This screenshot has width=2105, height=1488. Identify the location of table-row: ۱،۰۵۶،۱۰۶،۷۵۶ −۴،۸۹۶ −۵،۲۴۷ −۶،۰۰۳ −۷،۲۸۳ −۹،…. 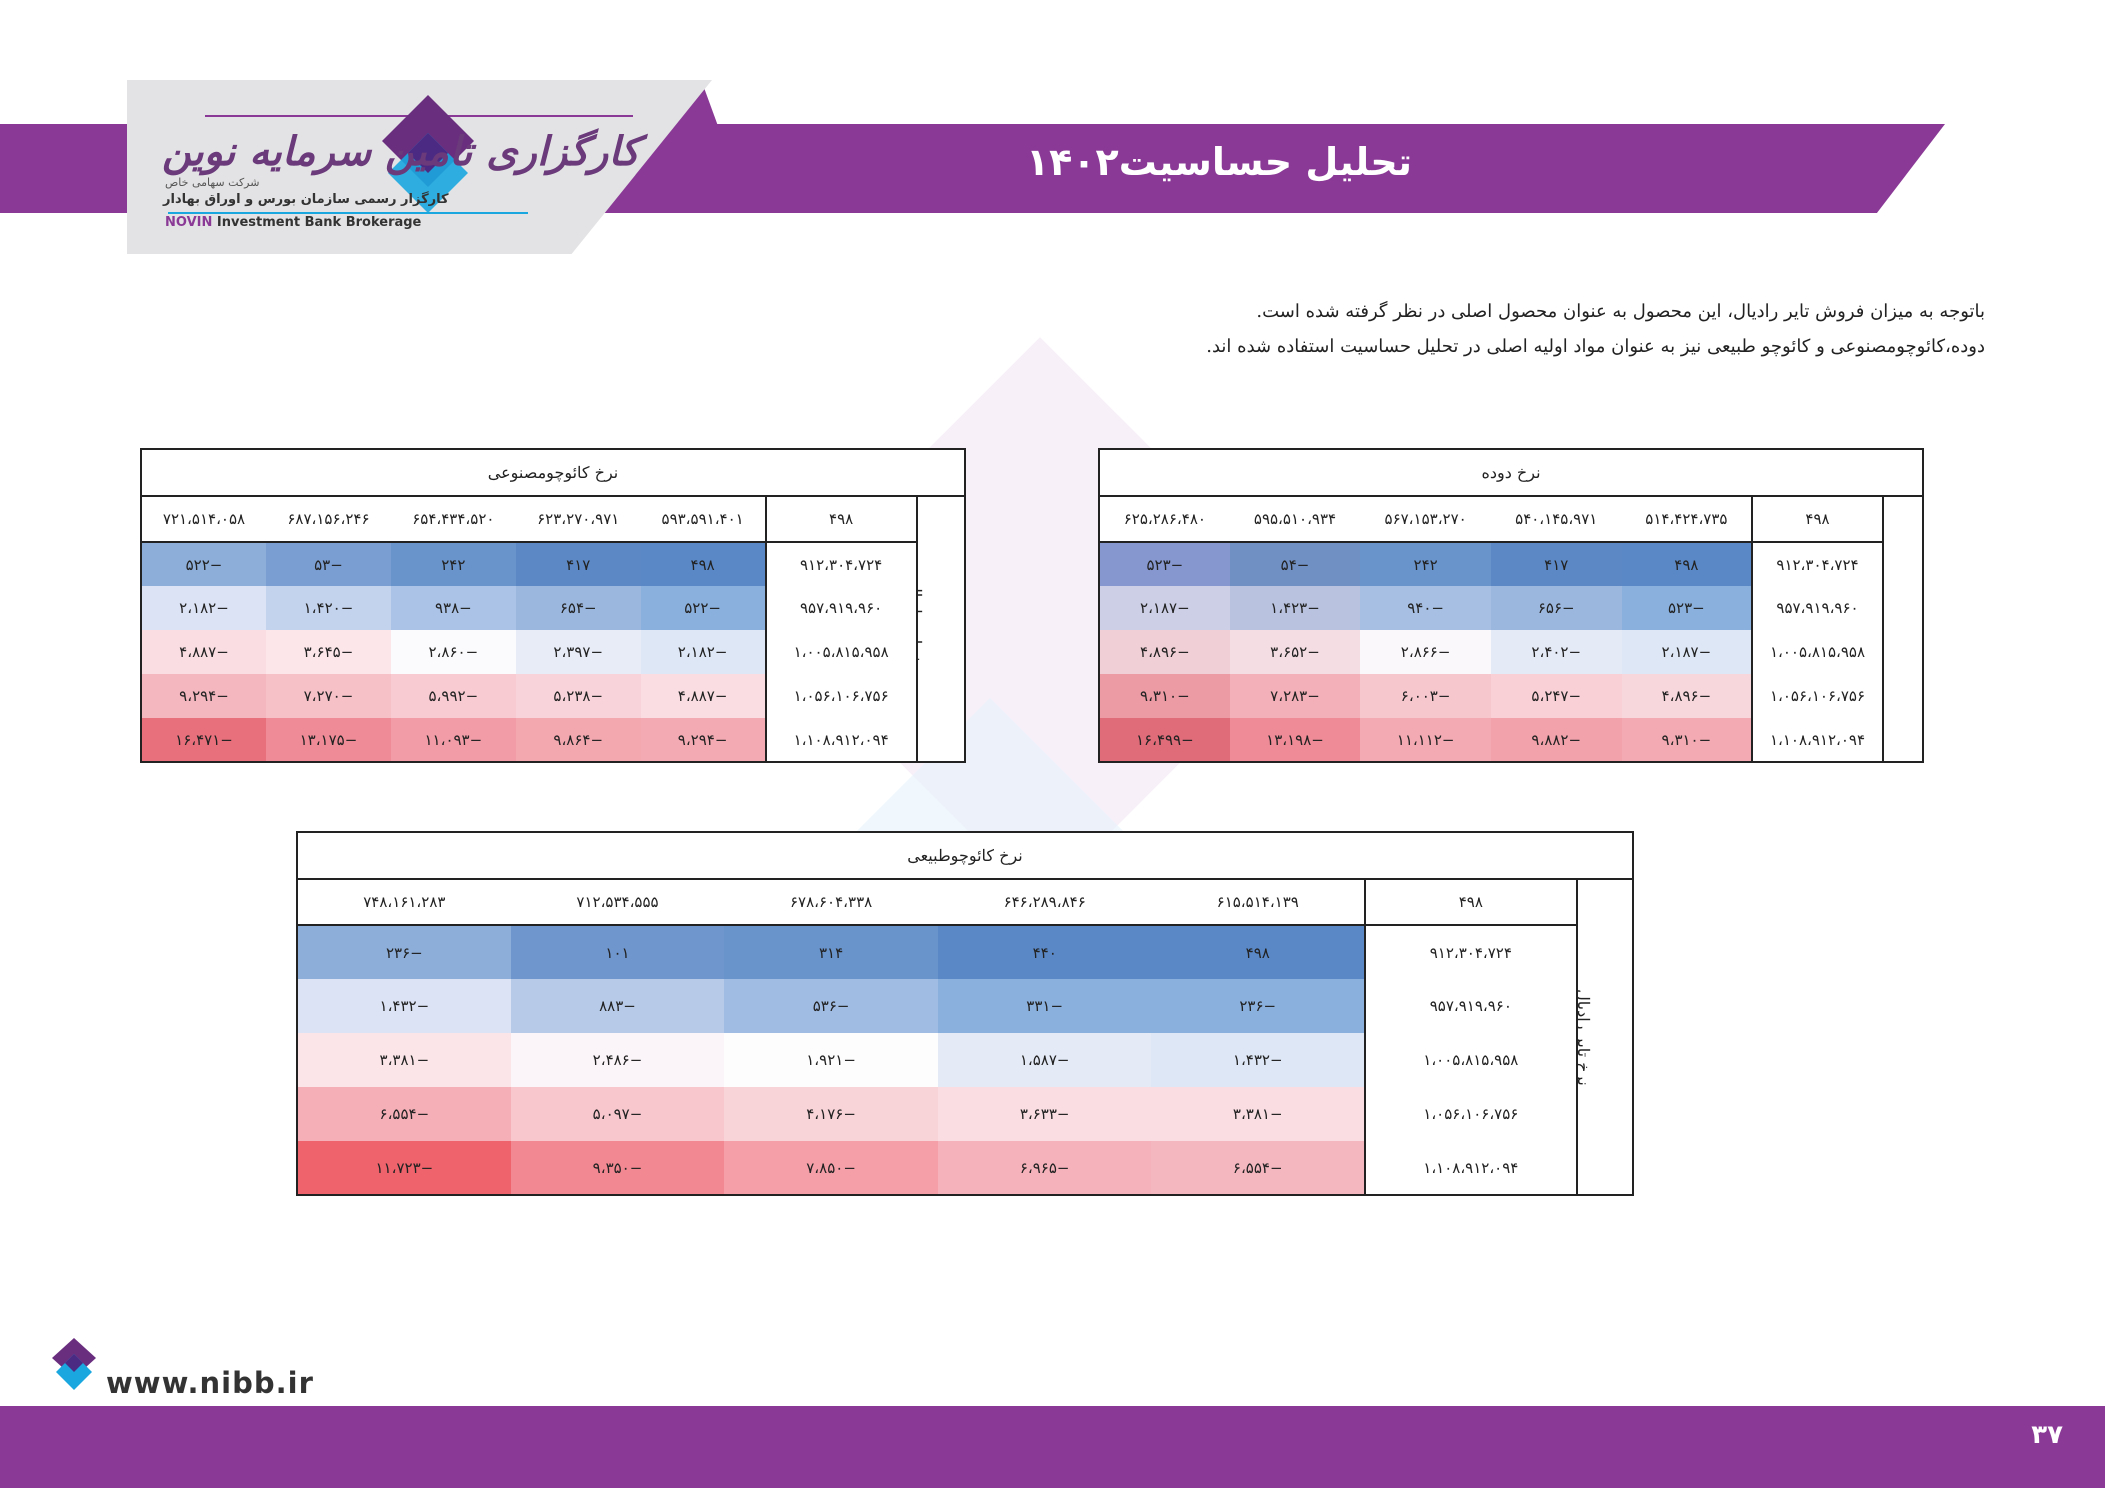
(1511, 696).